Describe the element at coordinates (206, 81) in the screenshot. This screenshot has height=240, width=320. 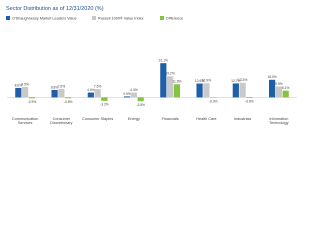
I see `value-label: 12.9%` at that location.